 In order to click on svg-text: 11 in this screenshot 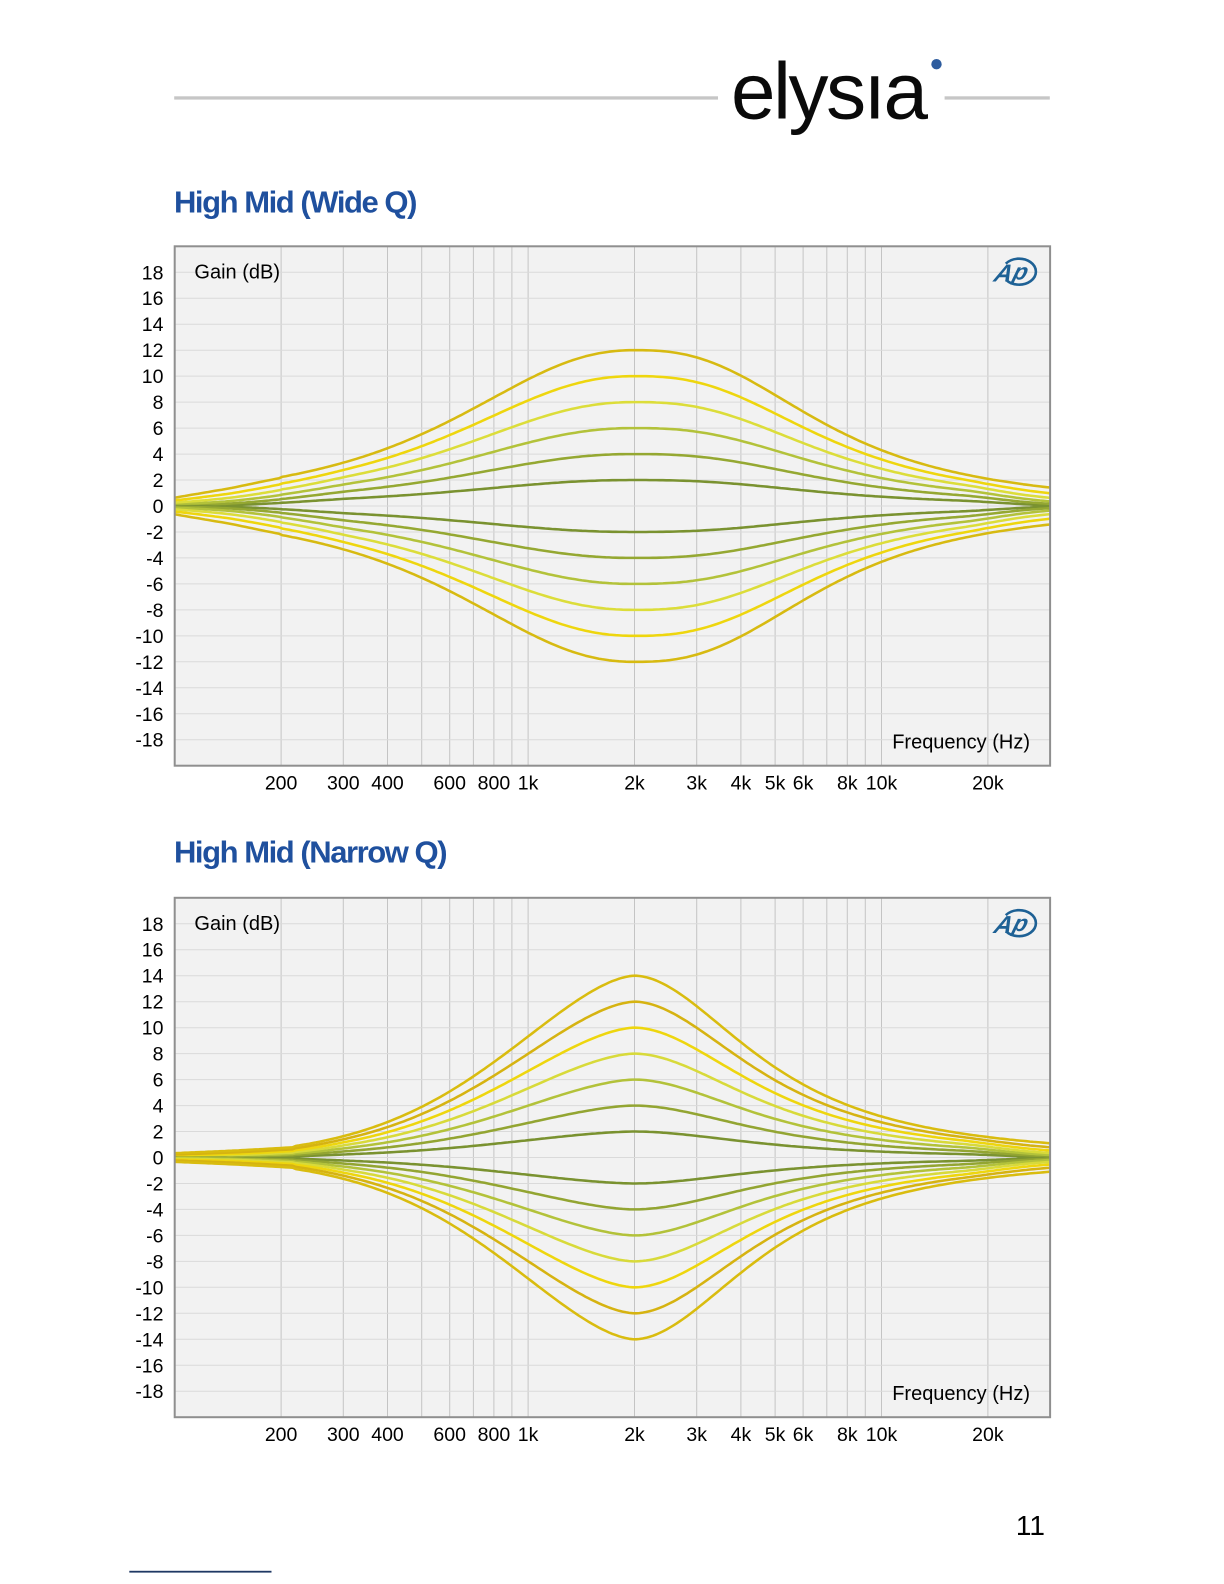, I will do `click(1030, 1525)`.